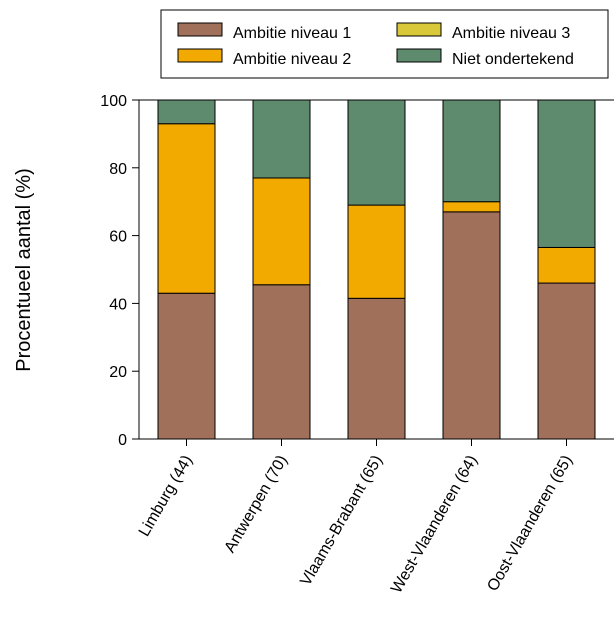 The width and height of the screenshot is (616, 617). Describe the element at coordinates (122, 440) in the screenshot. I see `y-tick-label: 0` at that location.